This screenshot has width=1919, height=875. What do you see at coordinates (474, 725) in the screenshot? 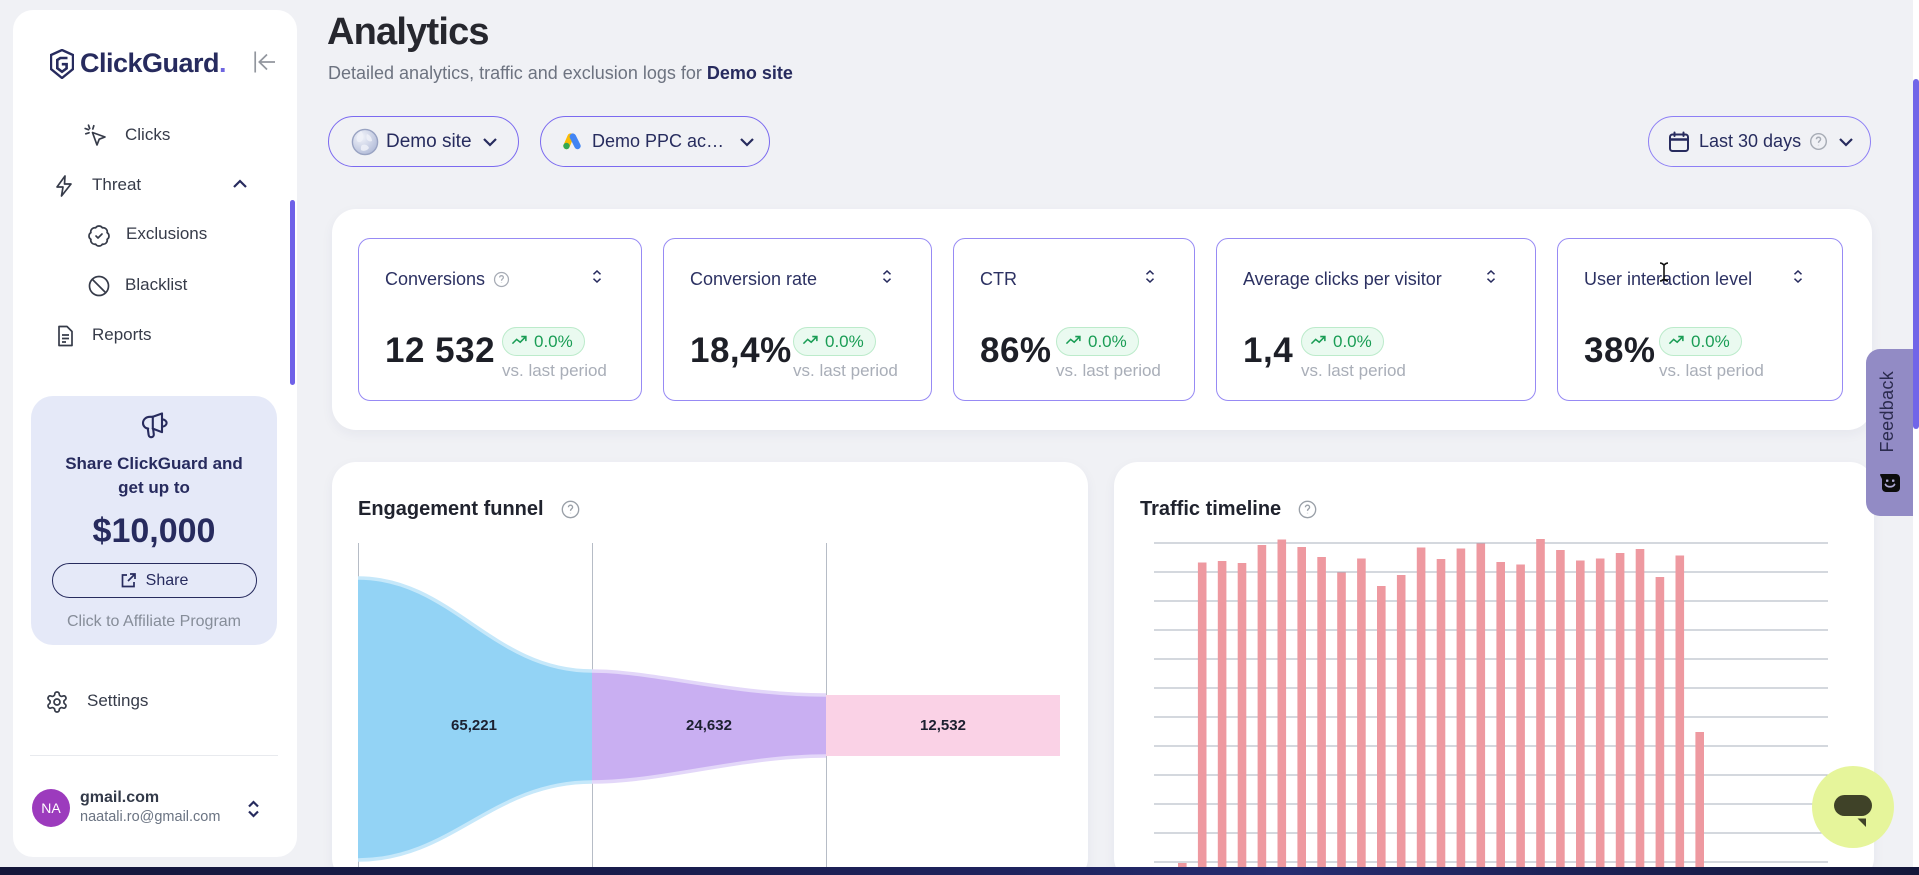
I see `svg-text: 65,221` at bounding box center [474, 725].